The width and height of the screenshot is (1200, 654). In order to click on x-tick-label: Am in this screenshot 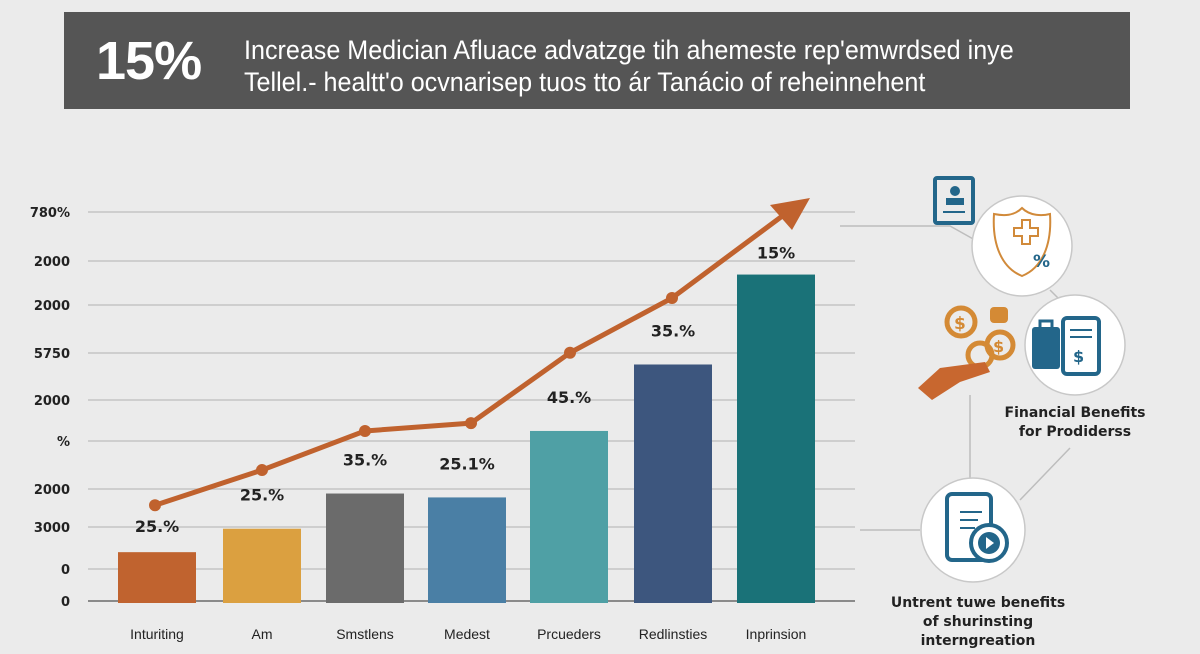, I will do `click(262, 634)`.